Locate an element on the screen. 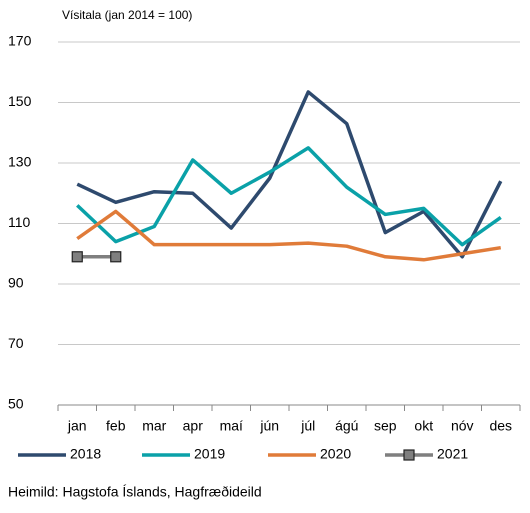  legend-label: 2020 is located at coordinates (335, 454).